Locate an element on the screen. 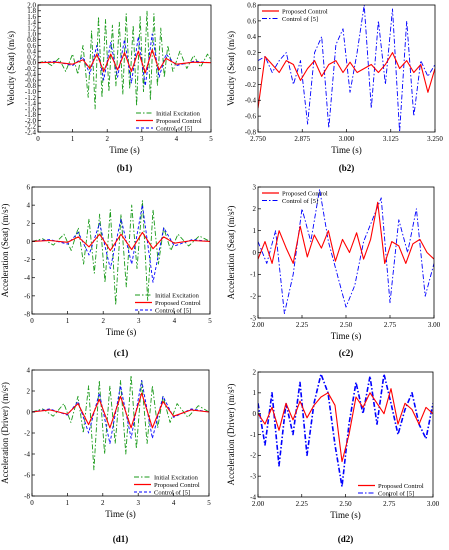 The width and height of the screenshot is (449, 550). x-tick-label: 3.250 is located at coordinates (435, 139).